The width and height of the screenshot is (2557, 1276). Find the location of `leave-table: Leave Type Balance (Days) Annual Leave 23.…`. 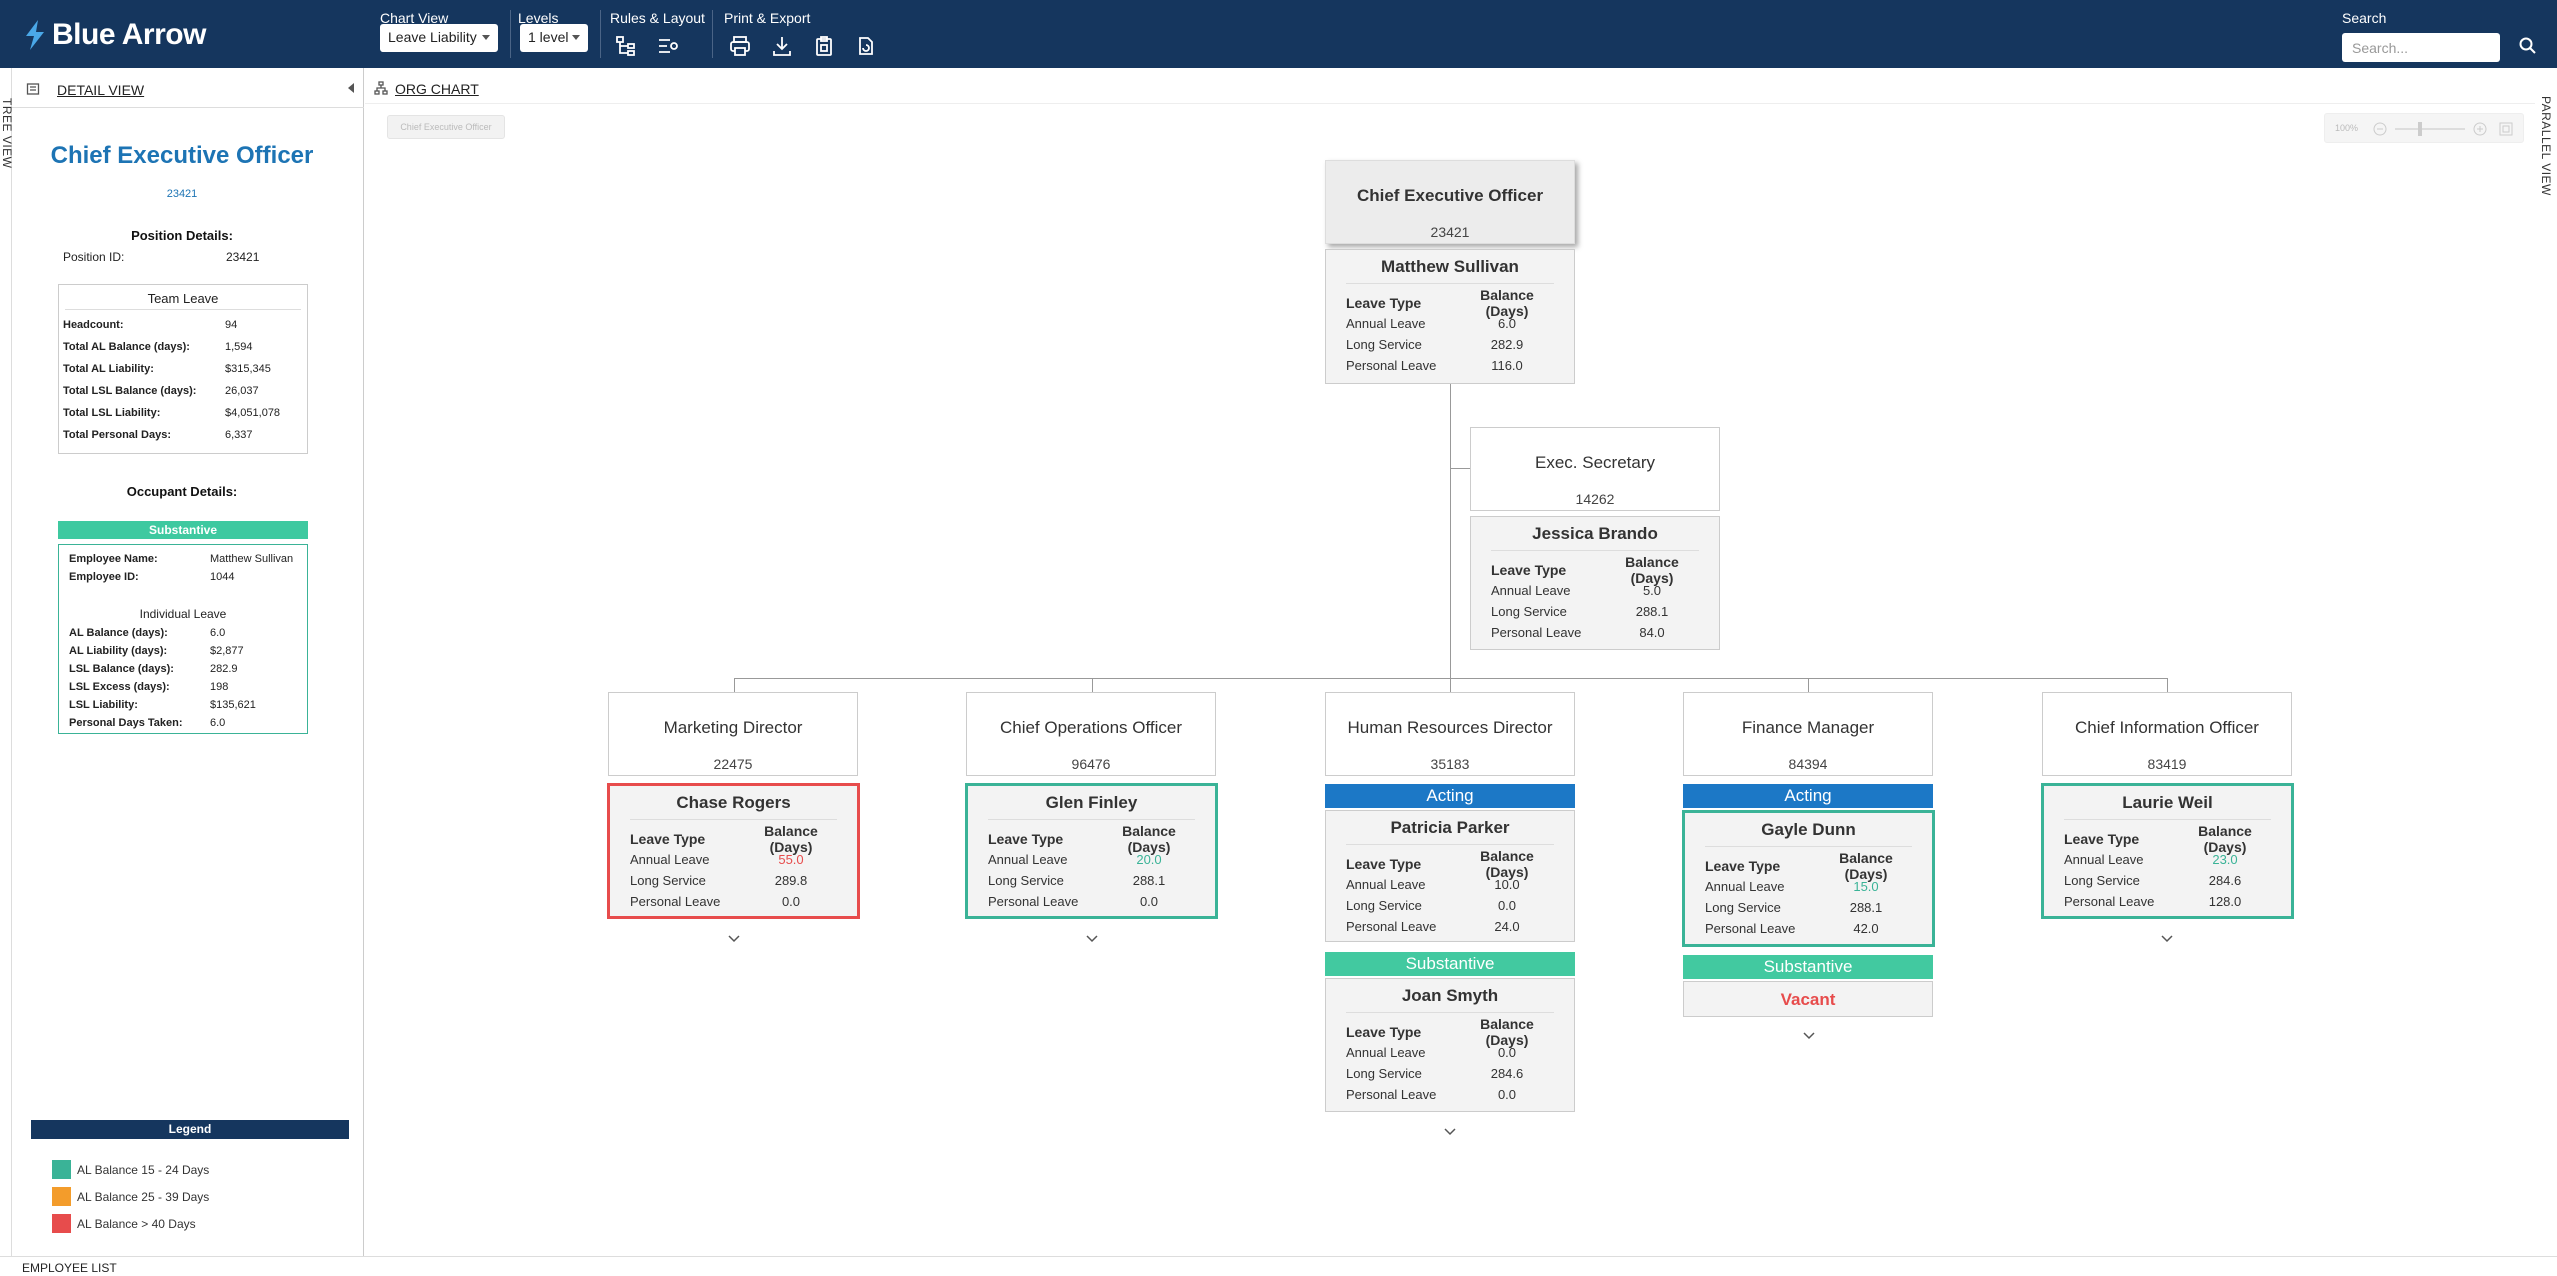

leave-table: Leave Type Balance (Days) Annual Leave 23.… is located at coordinates (2169, 867).